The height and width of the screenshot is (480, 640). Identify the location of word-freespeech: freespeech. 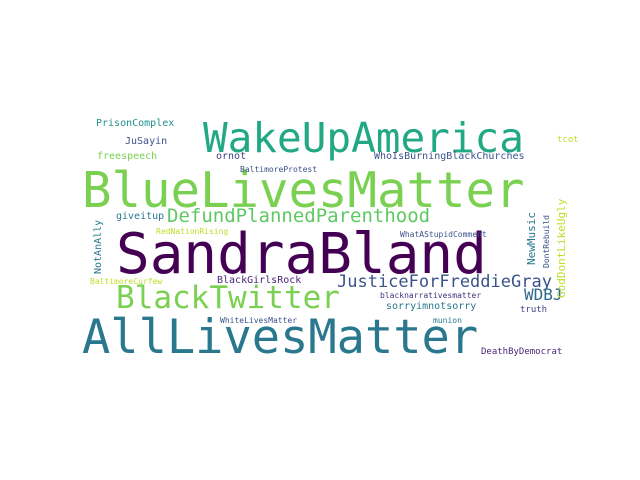
(127, 156).